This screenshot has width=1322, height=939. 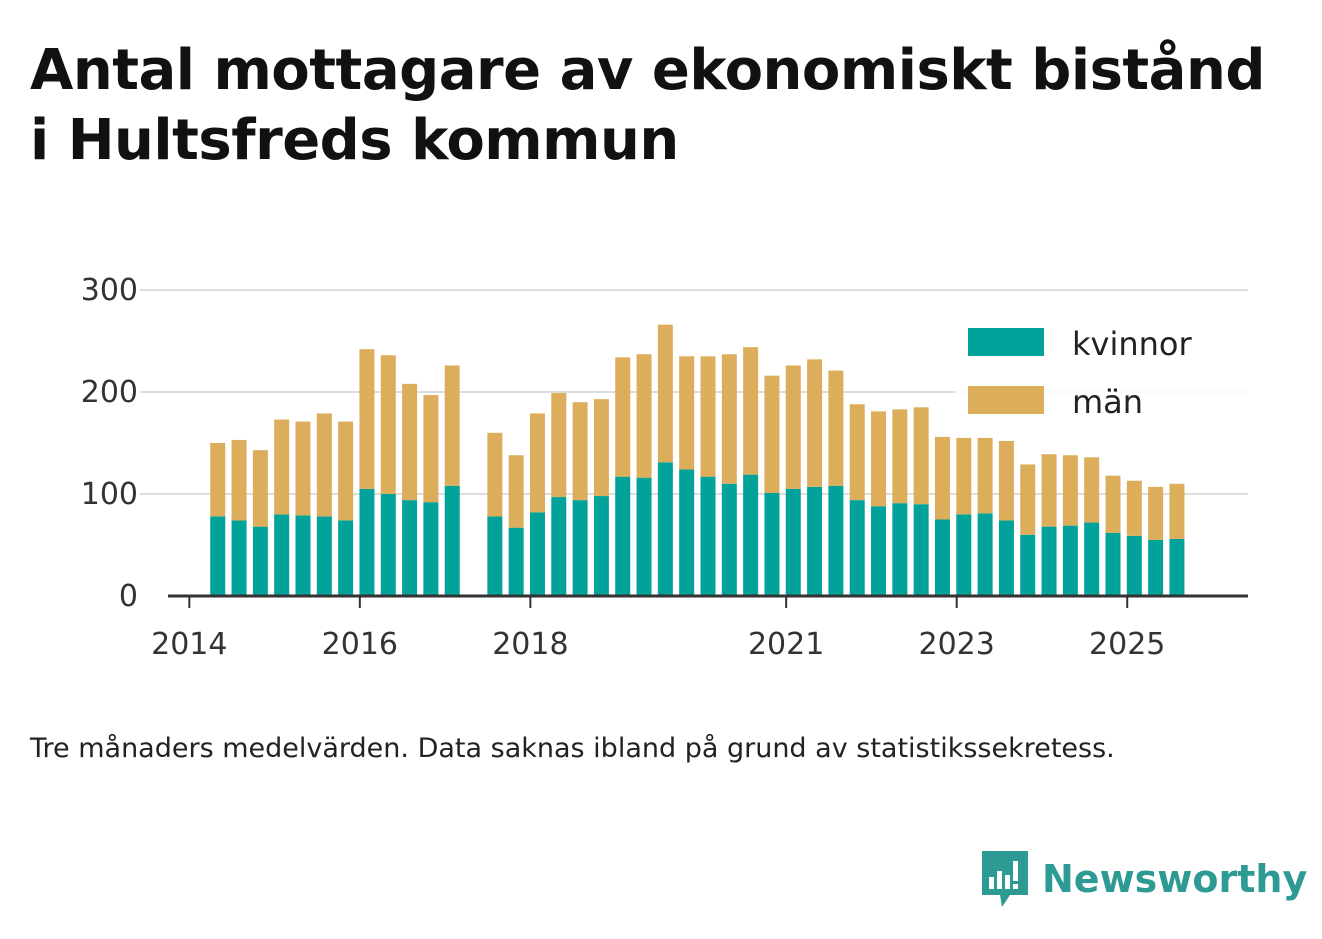 I want to click on x-axis: 2014 2016 2018 2021 2023 2025, so click(x=699, y=628).